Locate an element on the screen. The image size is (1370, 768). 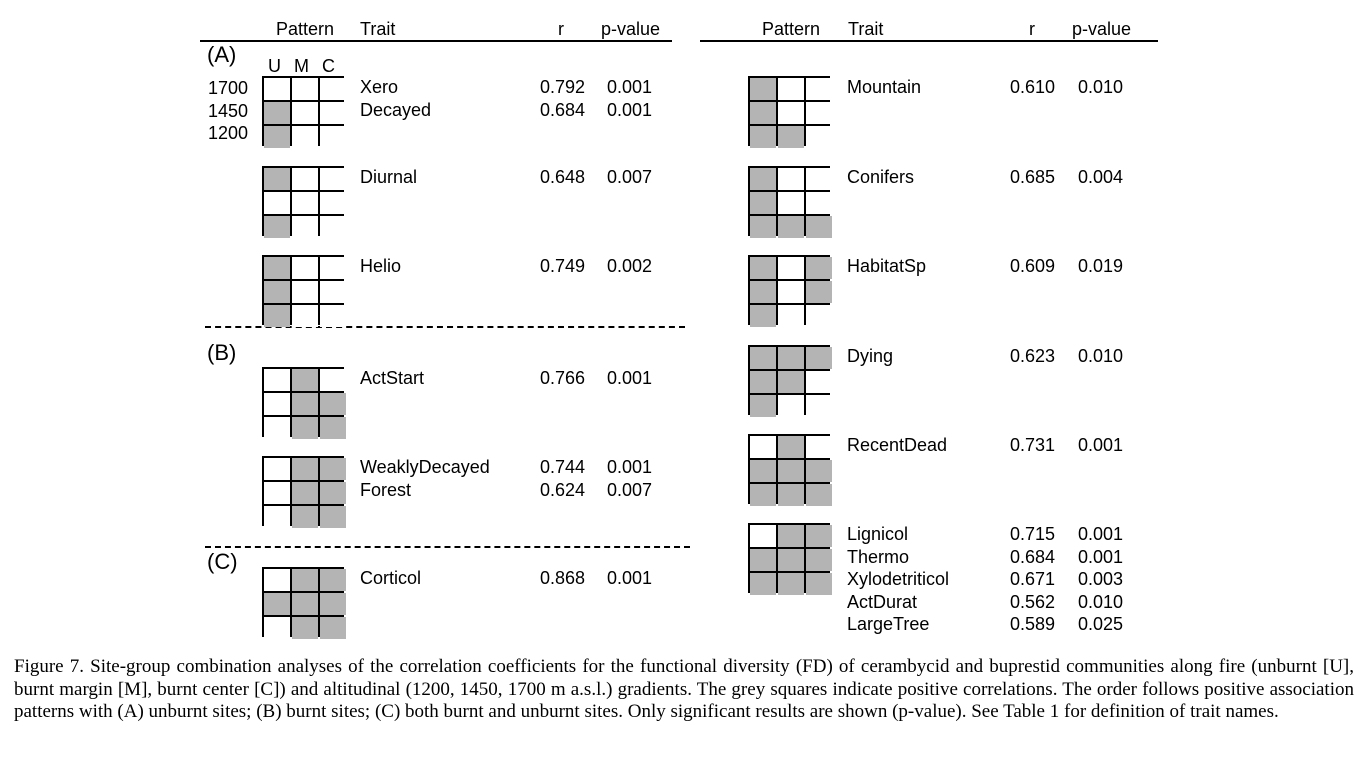
trait-name: Forest is located at coordinates (386, 489).